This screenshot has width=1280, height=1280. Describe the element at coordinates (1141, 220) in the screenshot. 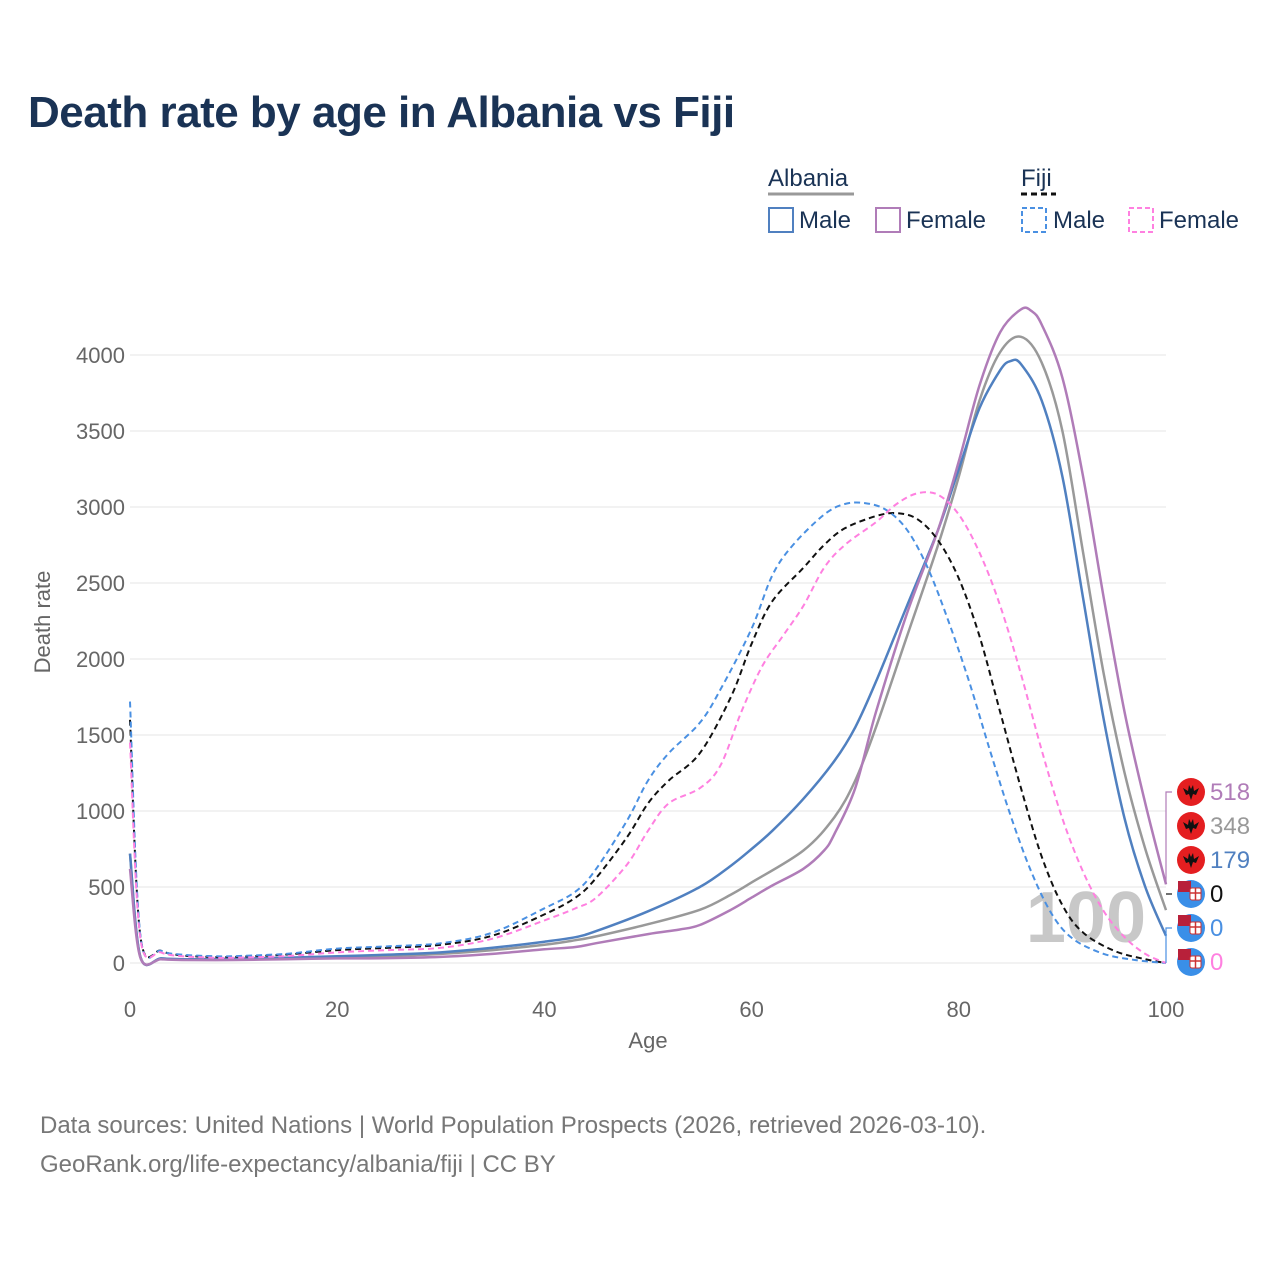

I see `legend-fiji-female-swatch` at that location.